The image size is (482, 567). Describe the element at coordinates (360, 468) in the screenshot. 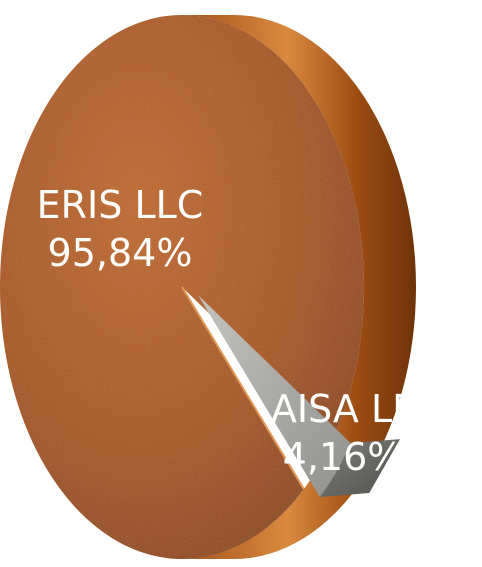

I see `slice-side-aisa-lp` at that location.